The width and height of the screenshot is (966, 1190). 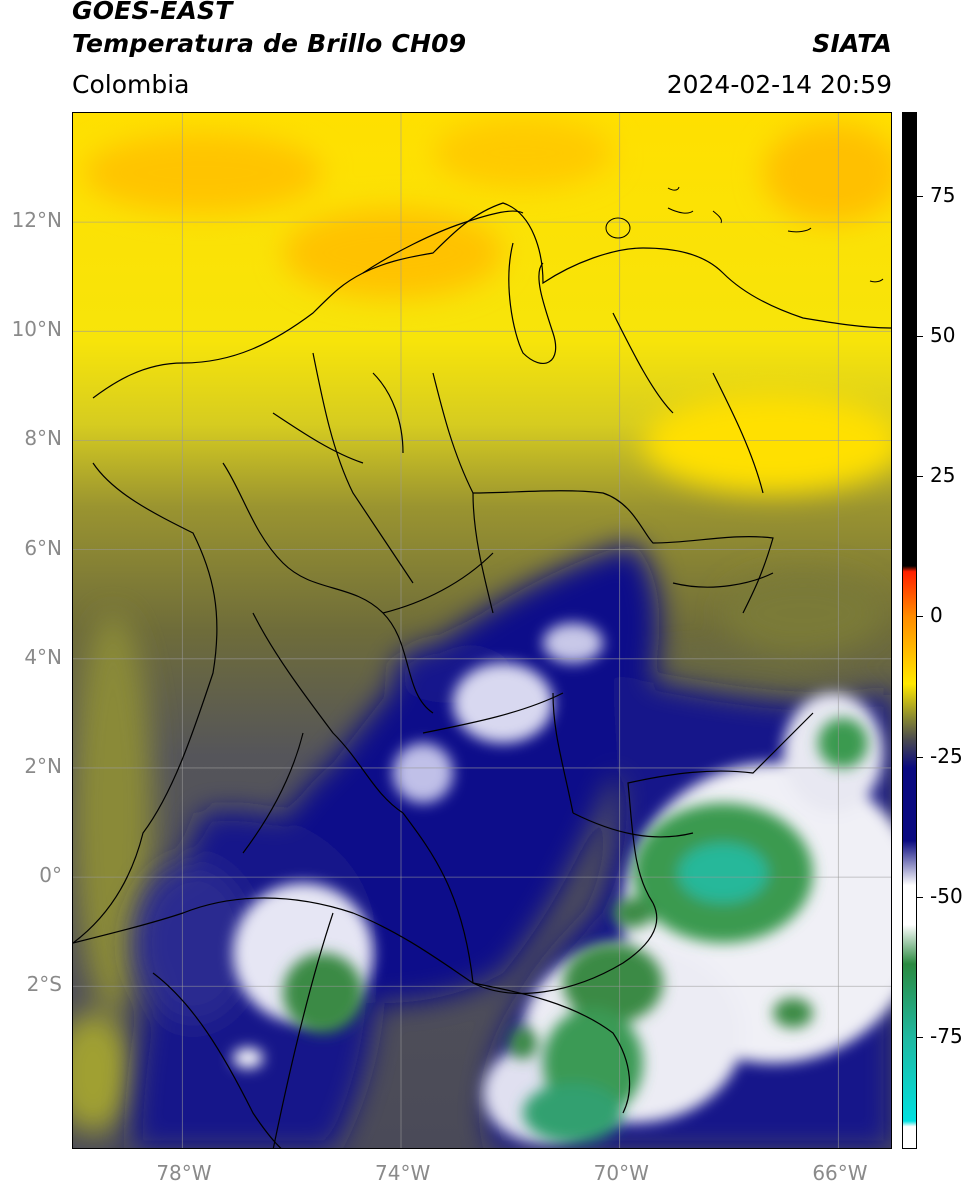 I want to click on latitude-tick-label: 2°N, so click(x=43, y=765).